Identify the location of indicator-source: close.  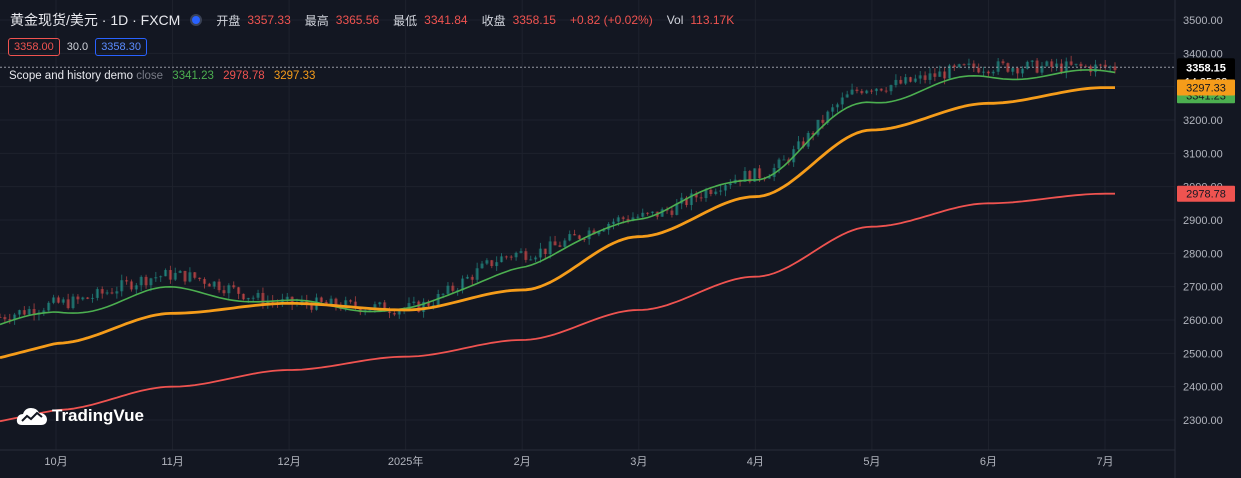
(150, 76).